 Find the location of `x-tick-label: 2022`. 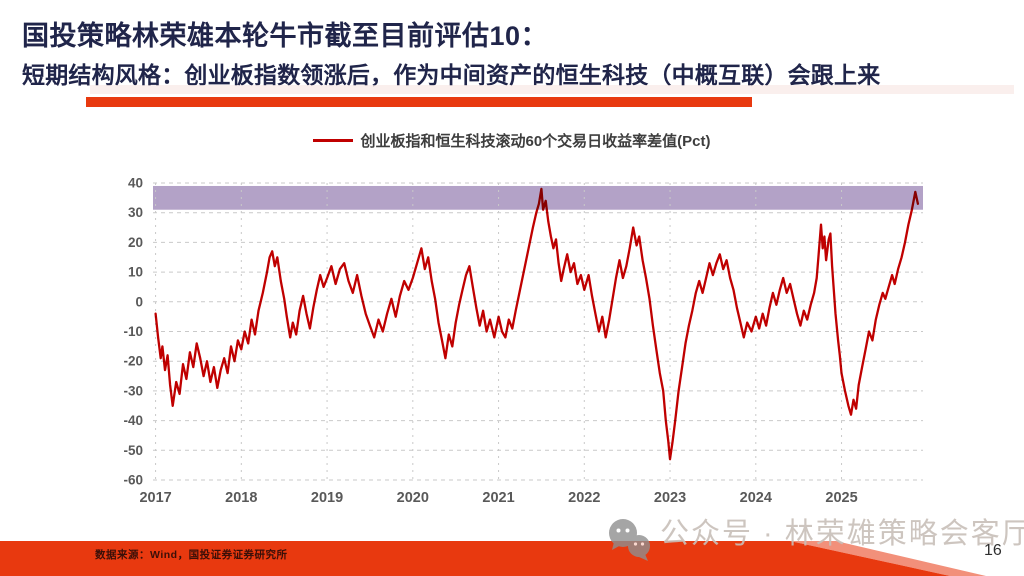

x-tick-label: 2022 is located at coordinates (584, 497).